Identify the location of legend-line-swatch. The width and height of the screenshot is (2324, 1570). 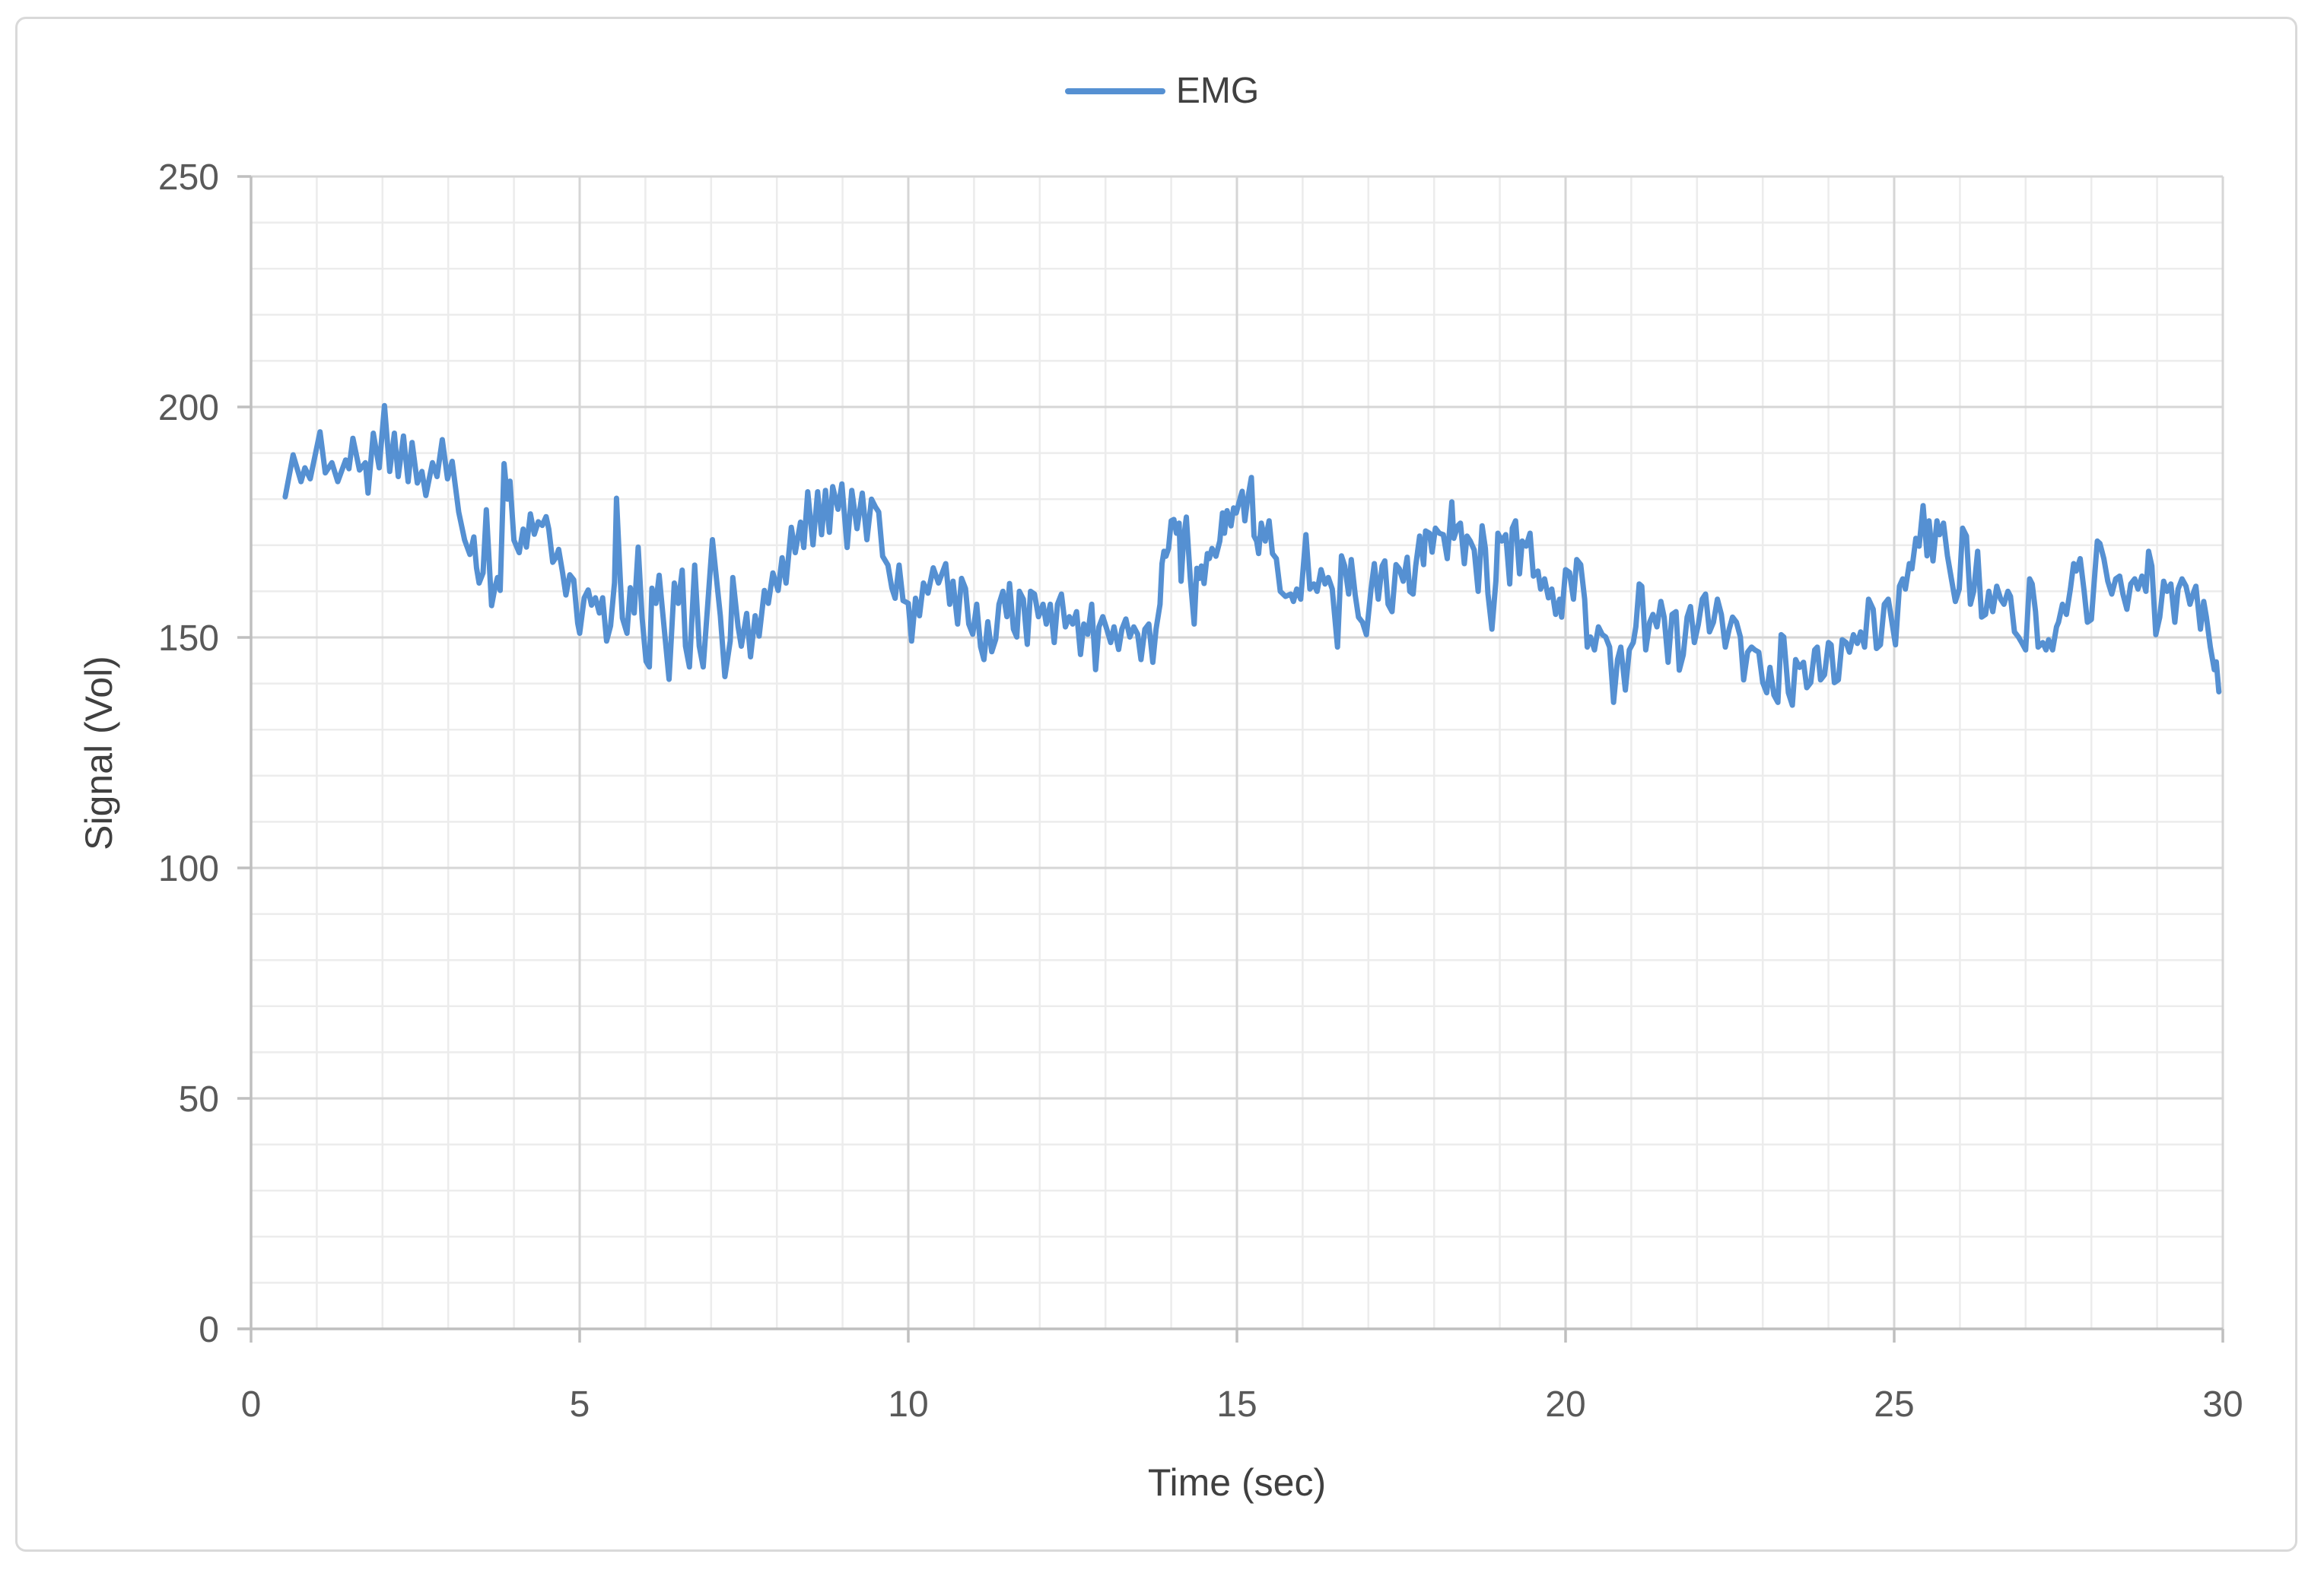
(1114, 91).